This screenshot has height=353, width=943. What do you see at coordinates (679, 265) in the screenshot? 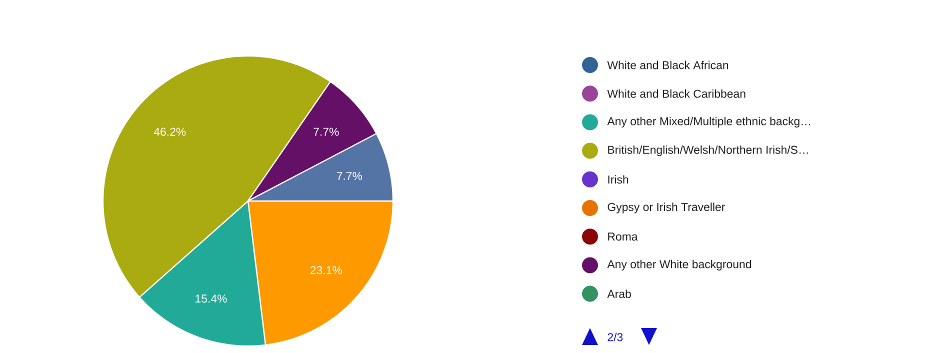
I see `legend-label: Any other White background` at bounding box center [679, 265].